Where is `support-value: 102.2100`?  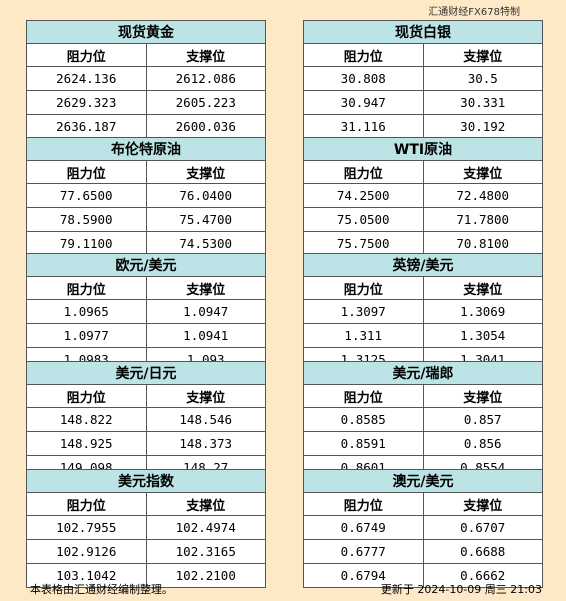 support-value: 102.2100 is located at coordinates (205, 575).